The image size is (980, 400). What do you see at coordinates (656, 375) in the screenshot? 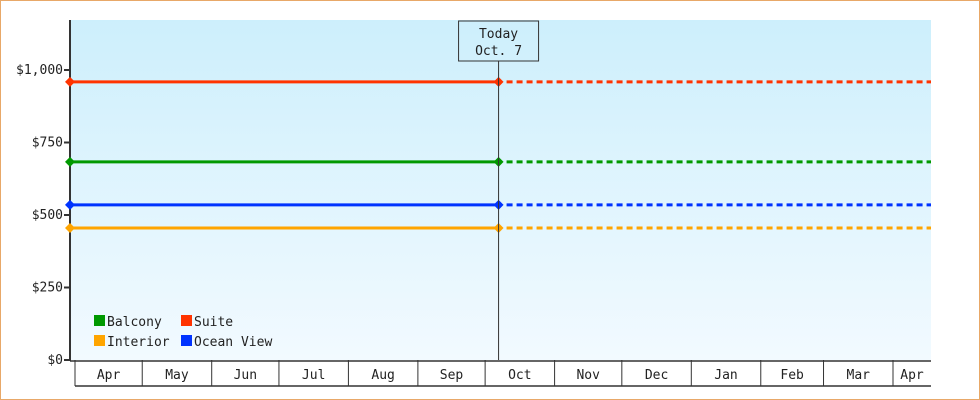
I see `x-tick-label: Dec` at bounding box center [656, 375].